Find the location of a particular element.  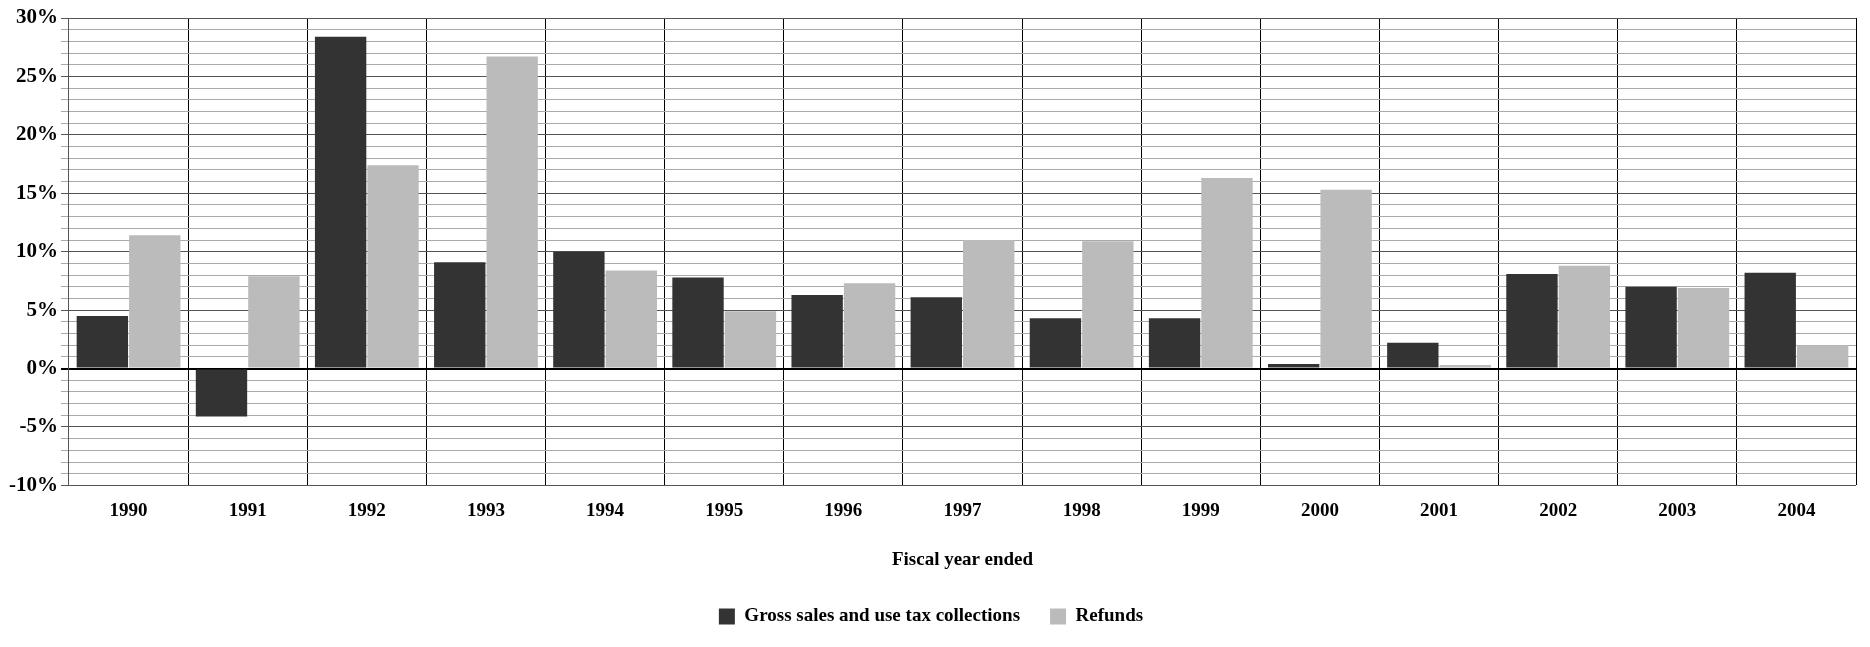

x-tick-label: 1995 is located at coordinates (724, 509).